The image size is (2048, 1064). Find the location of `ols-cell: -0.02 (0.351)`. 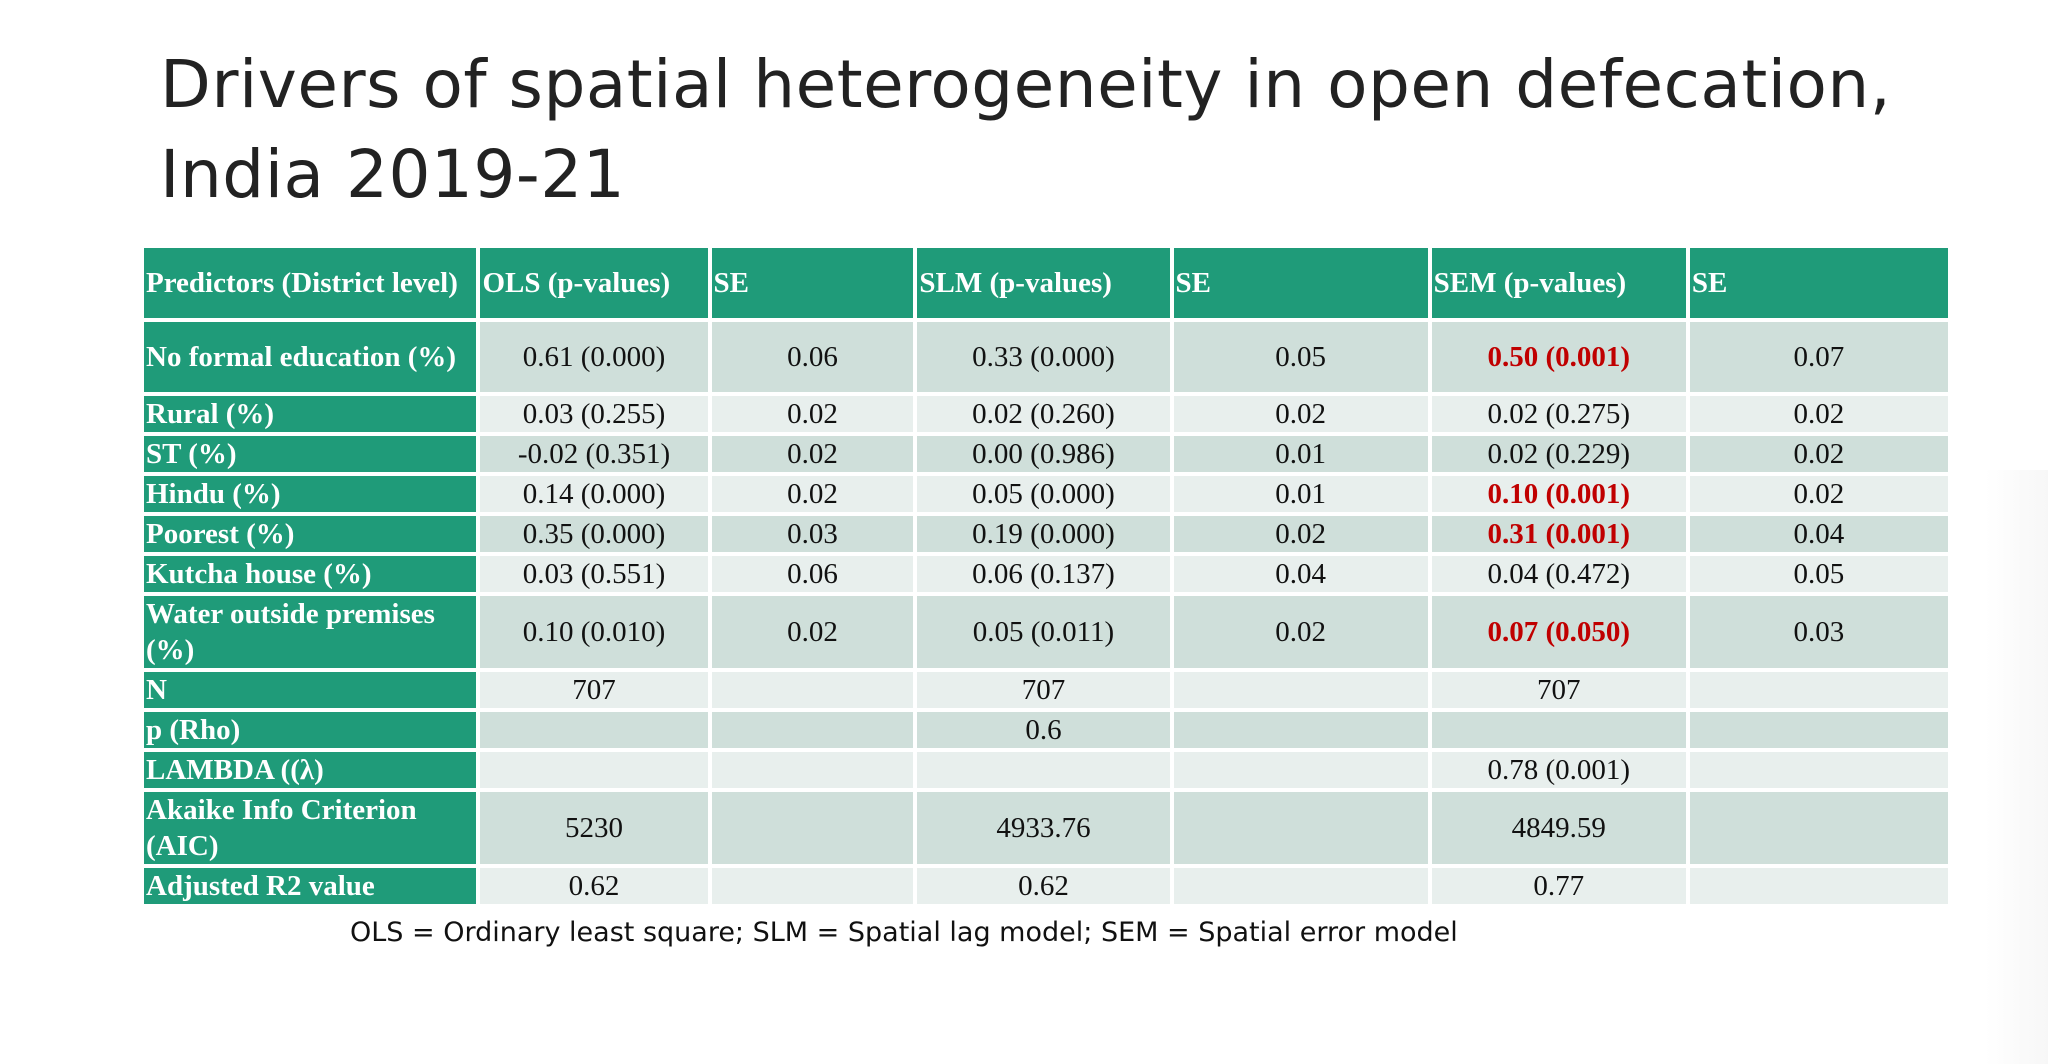

ols-cell: -0.02 (0.351) is located at coordinates (594, 454).